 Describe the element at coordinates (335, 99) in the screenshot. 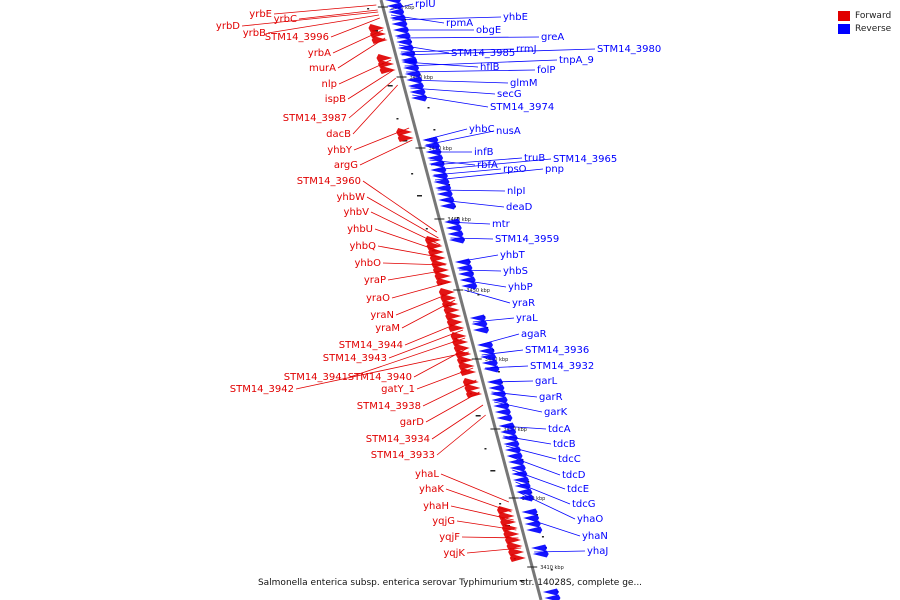

I see `gene-label: ispB` at that location.